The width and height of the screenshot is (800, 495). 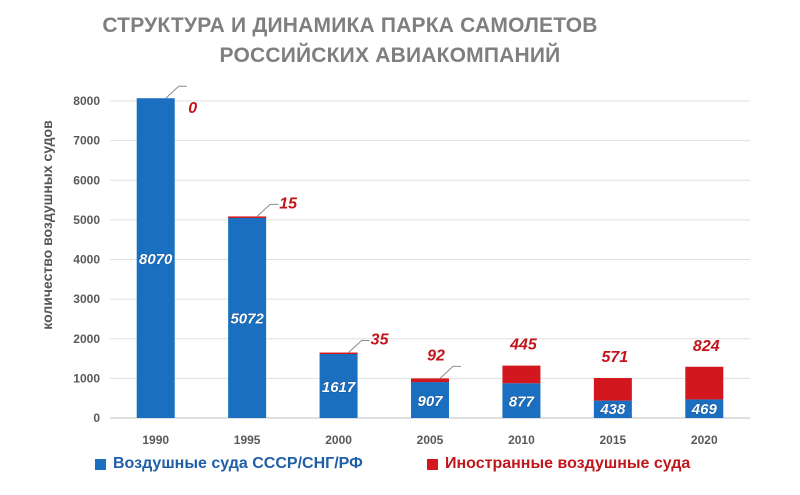 I want to click on data-label-domestic: 469, so click(x=704, y=409).